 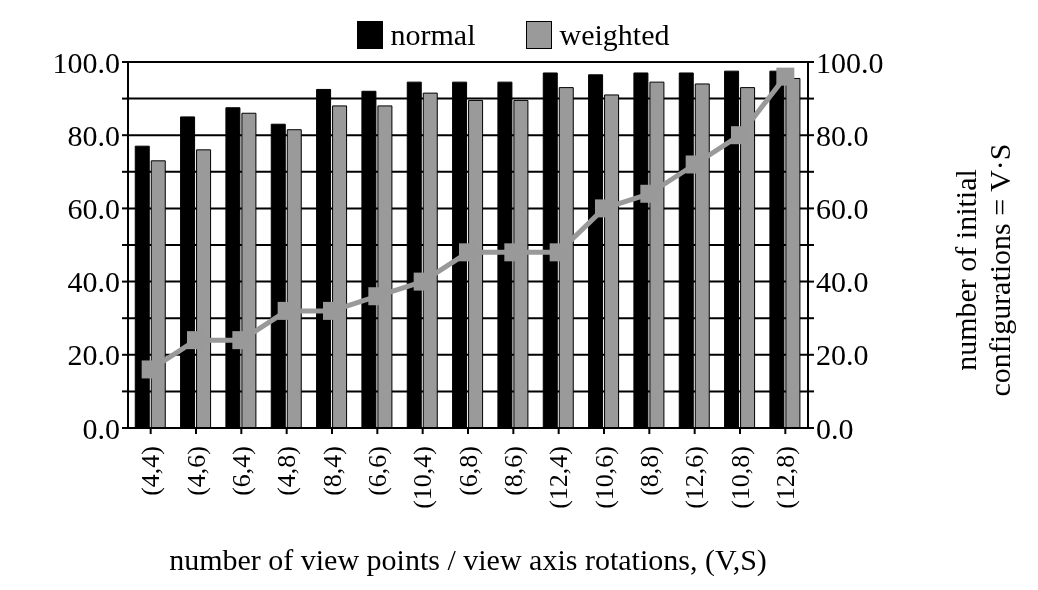 What do you see at coordinates (196, 471) in the screenshot?
I see `x-tick-label: (4,6)` at bounding box center [196, 471].